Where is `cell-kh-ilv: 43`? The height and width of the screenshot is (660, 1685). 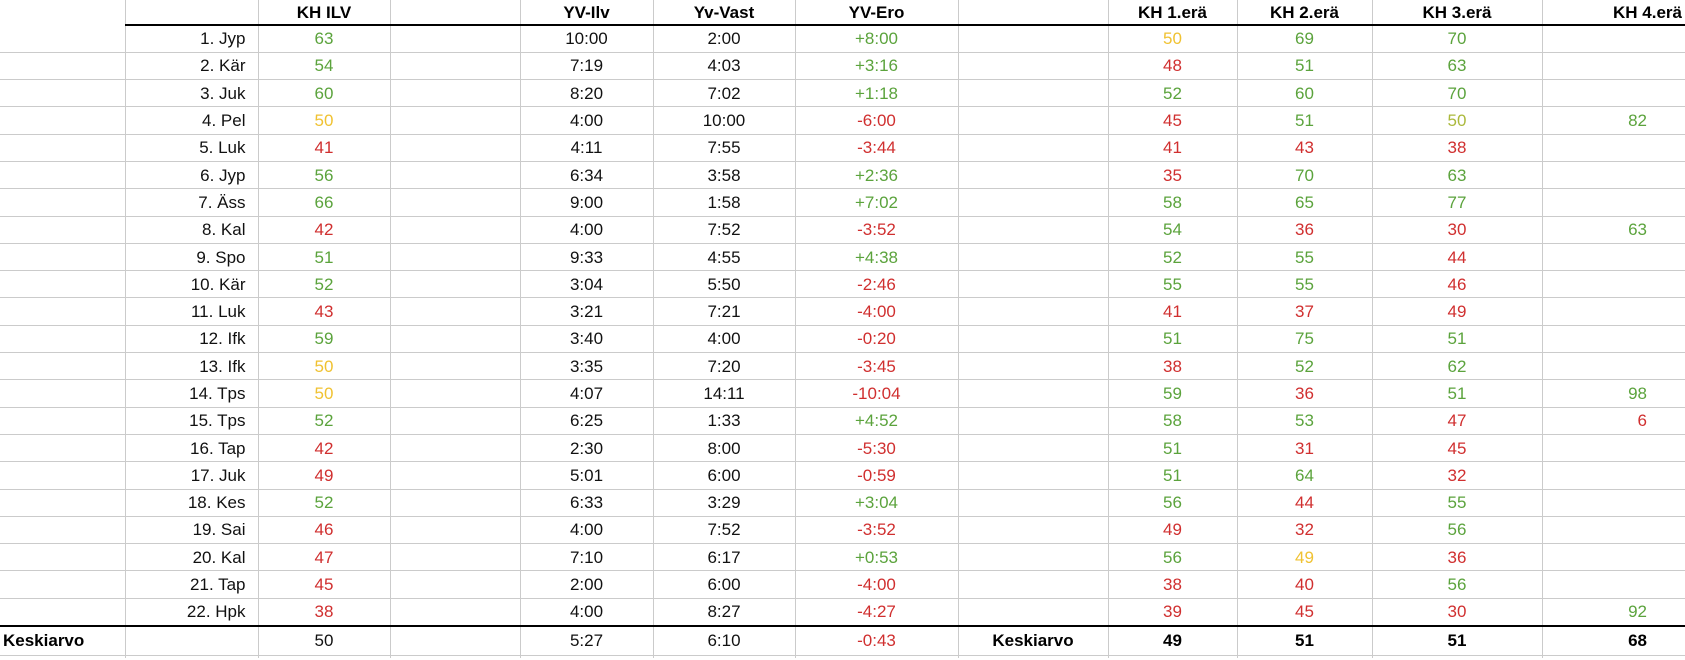
cell-kh-ilv: 43 is located at coordinates (324, 311).